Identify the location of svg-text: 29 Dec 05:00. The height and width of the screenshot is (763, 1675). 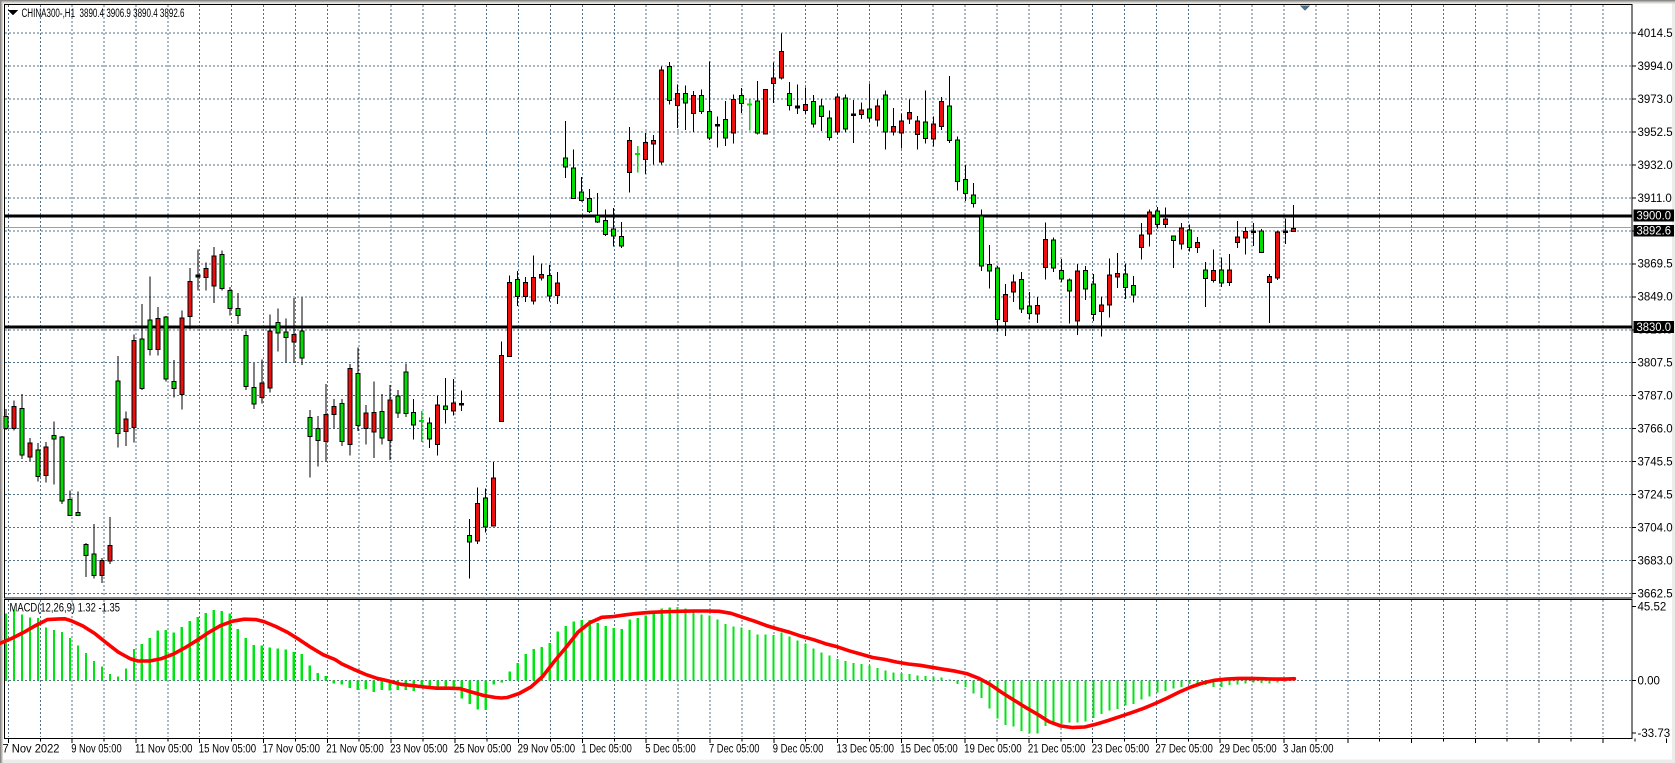
(1248, 750).